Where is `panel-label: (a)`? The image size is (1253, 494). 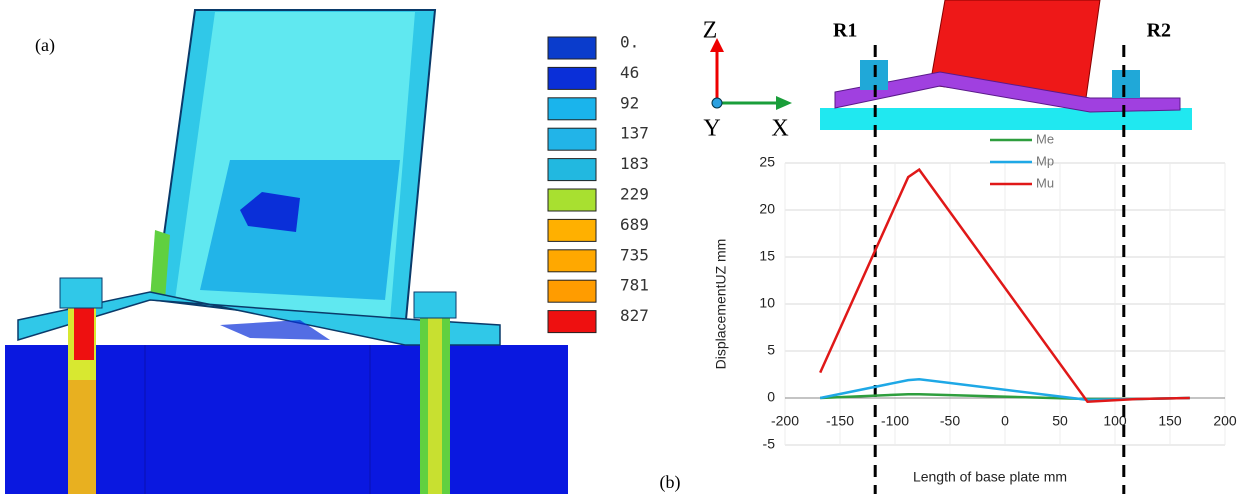
panel-label: (a) is located at coordinates (45, 45).